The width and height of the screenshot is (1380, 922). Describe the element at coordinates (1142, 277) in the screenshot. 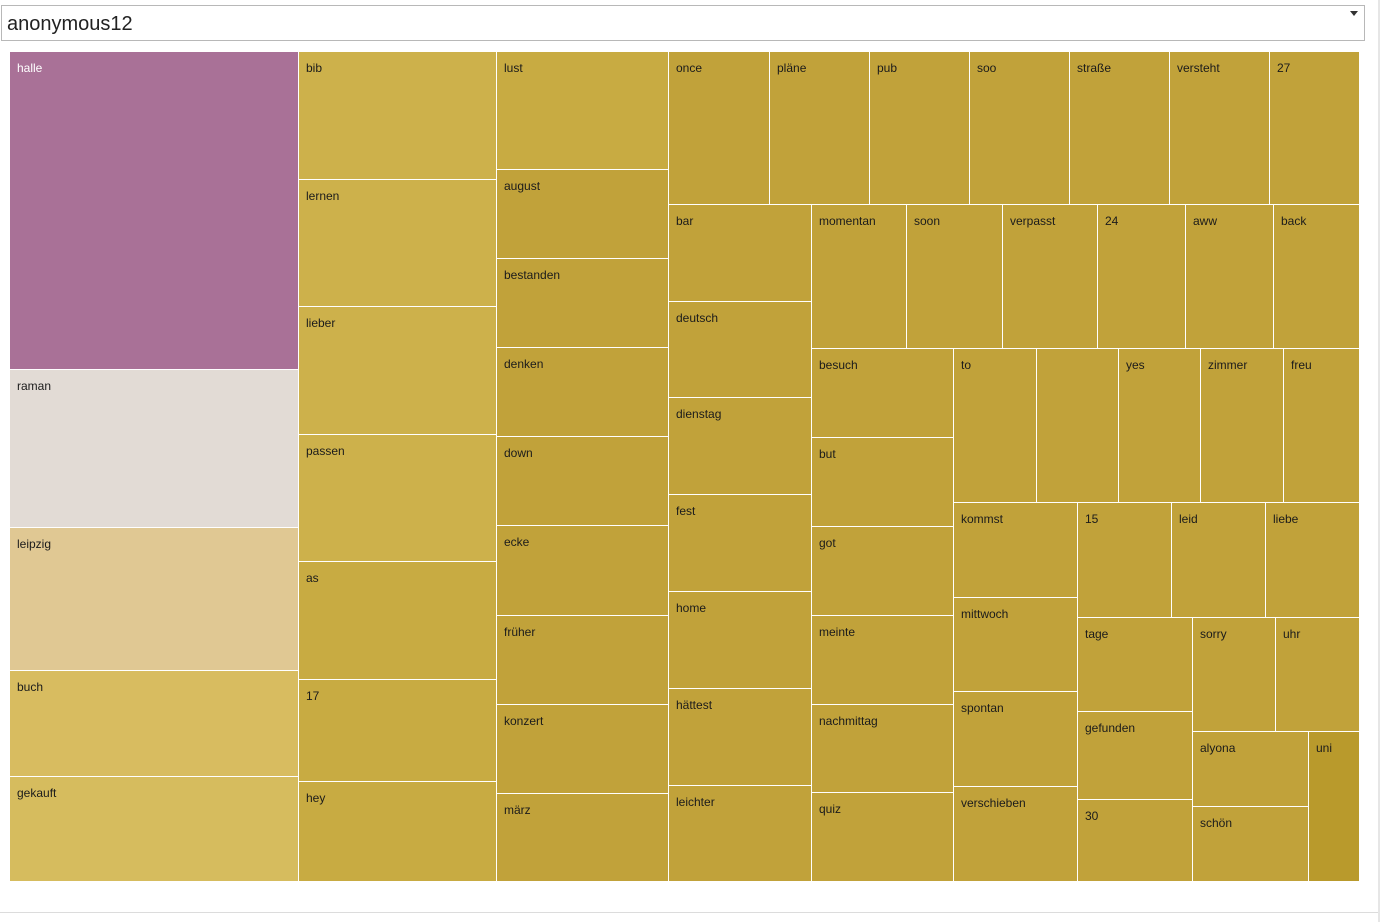

I see `treemap-tile-24: 24` at that location.